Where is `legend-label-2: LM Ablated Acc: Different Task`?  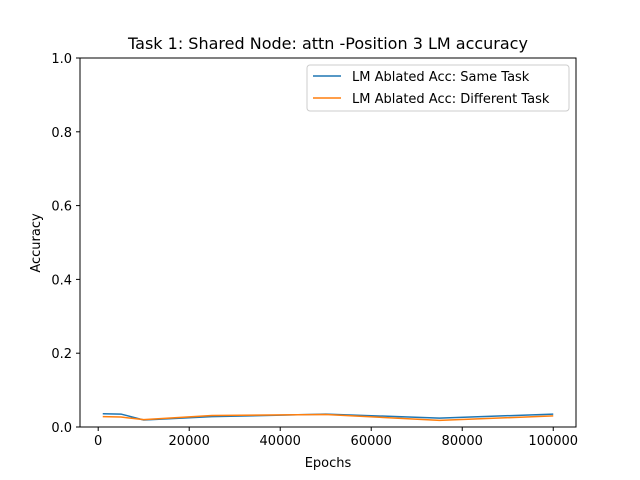 legend-label-2: LM Ablated Acc: Different Task is located at coordinates (451, 99).